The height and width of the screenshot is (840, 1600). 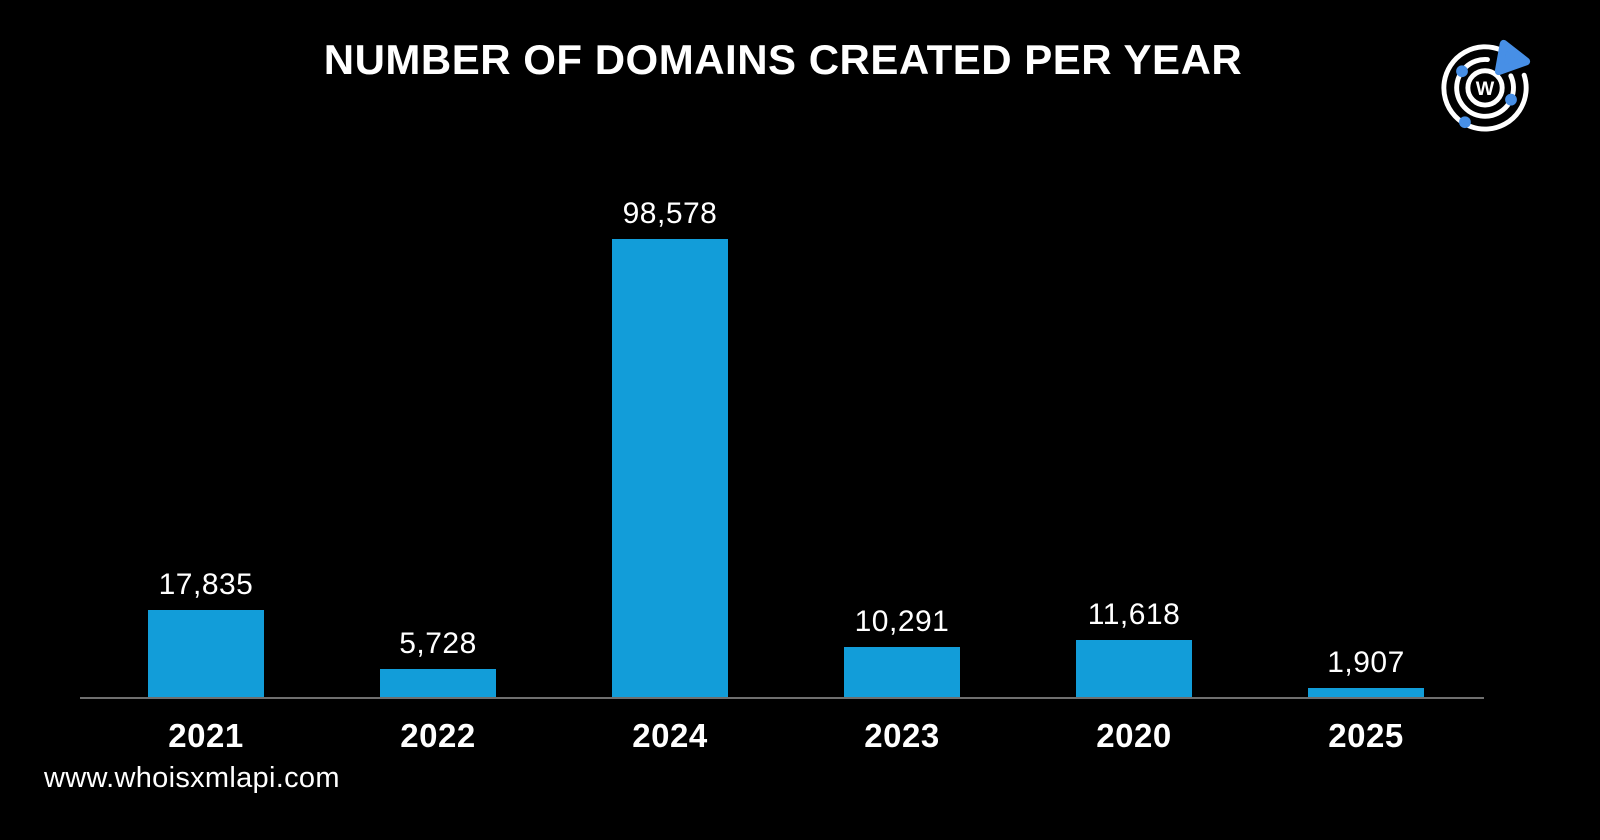 What do you see at coordinates (206, 735) in the screenshot?
I see `x-axis-label-2021: 2021` at bounding box center [206, 735].